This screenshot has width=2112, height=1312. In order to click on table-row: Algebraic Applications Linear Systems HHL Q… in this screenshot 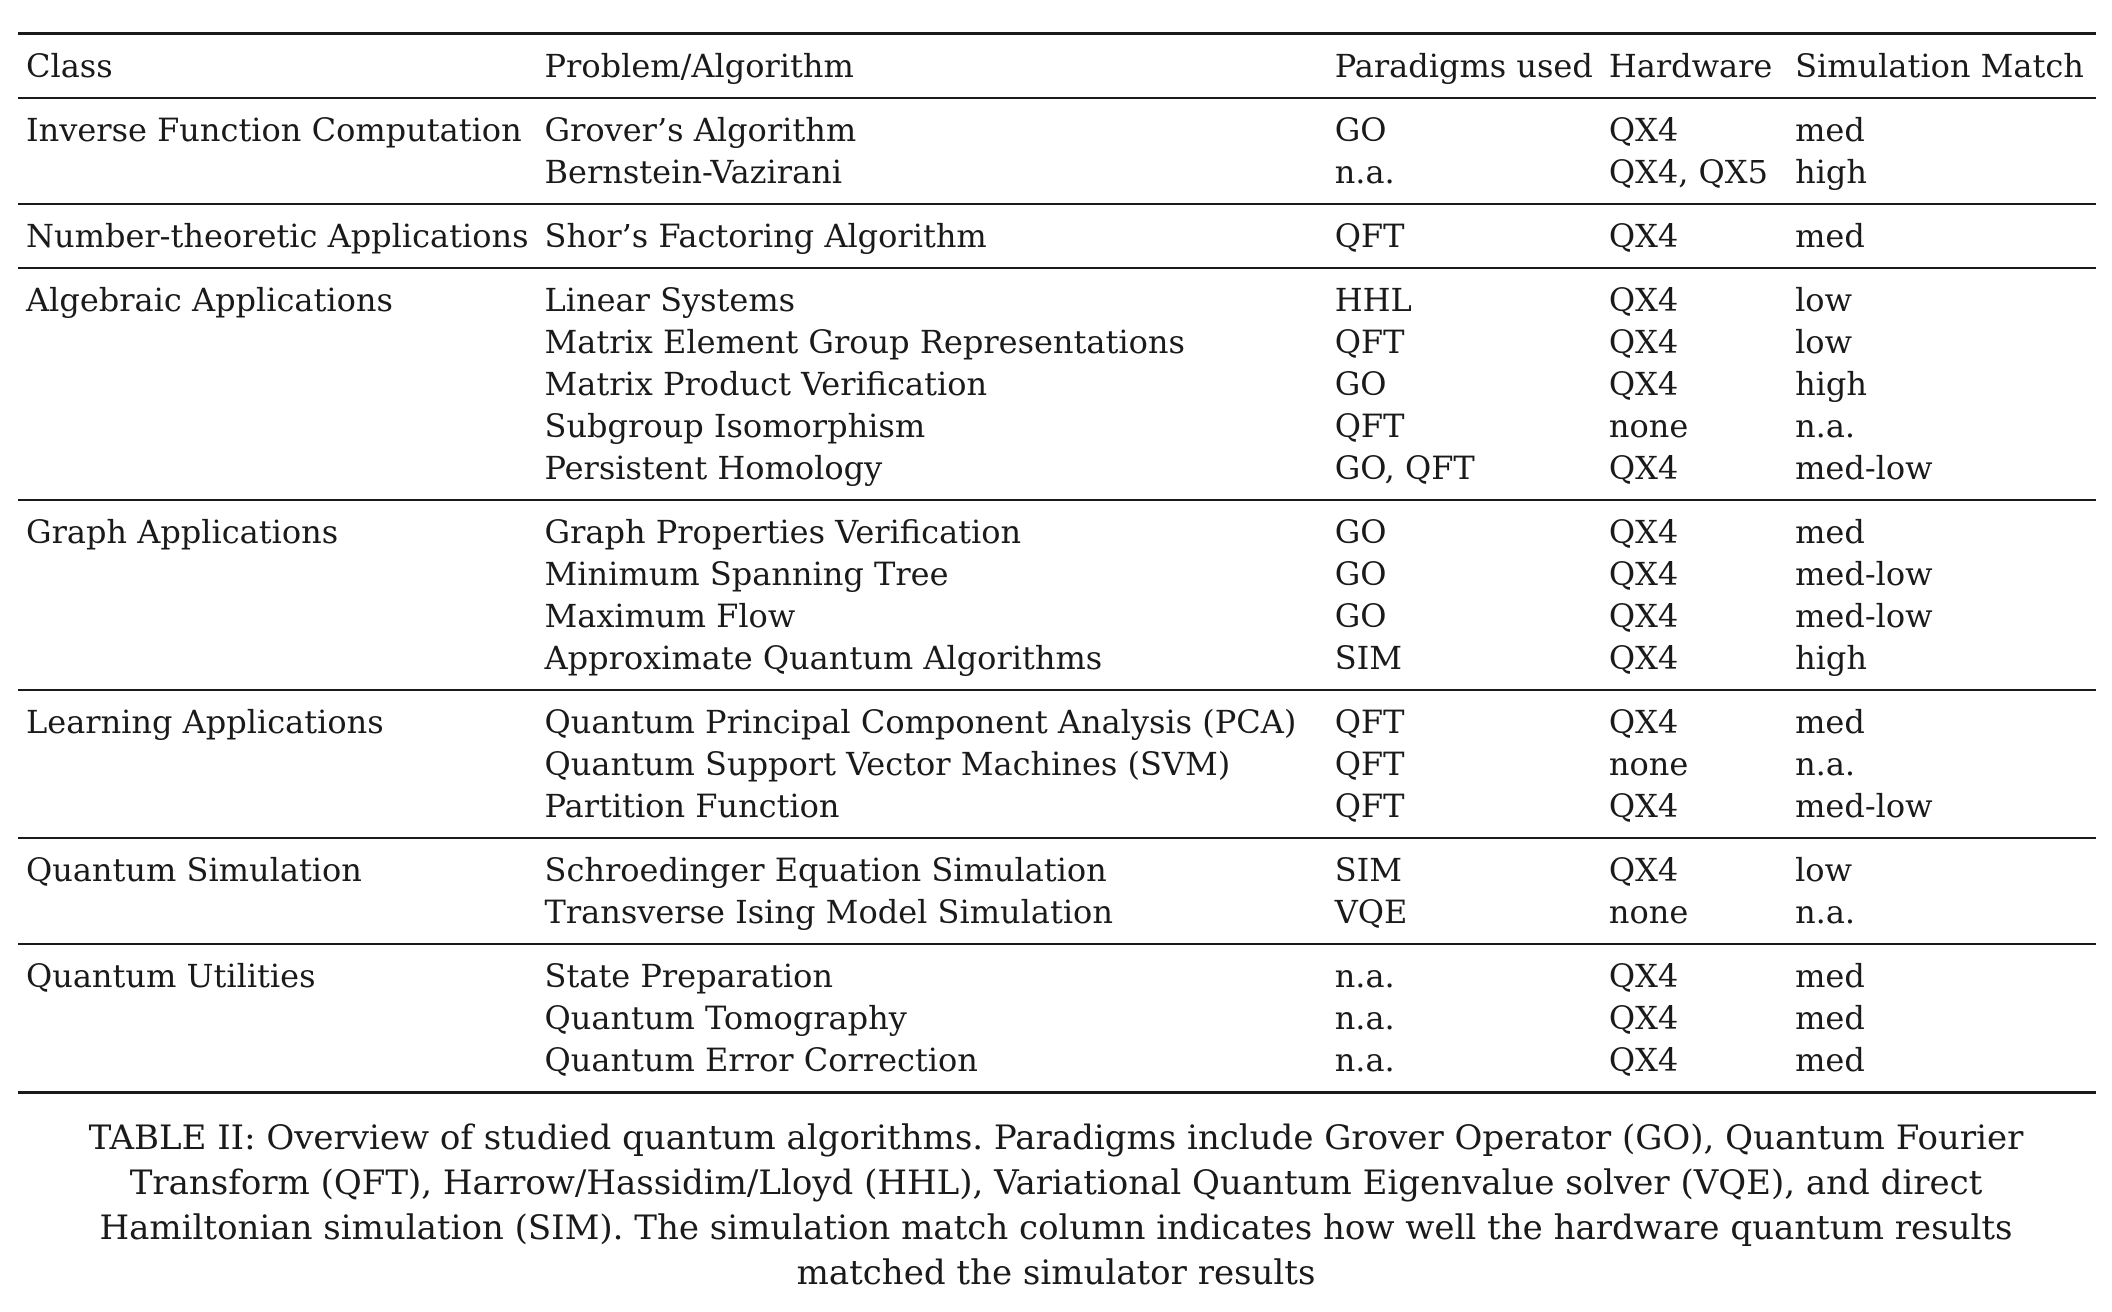, I will do `click(1057, 294)`.